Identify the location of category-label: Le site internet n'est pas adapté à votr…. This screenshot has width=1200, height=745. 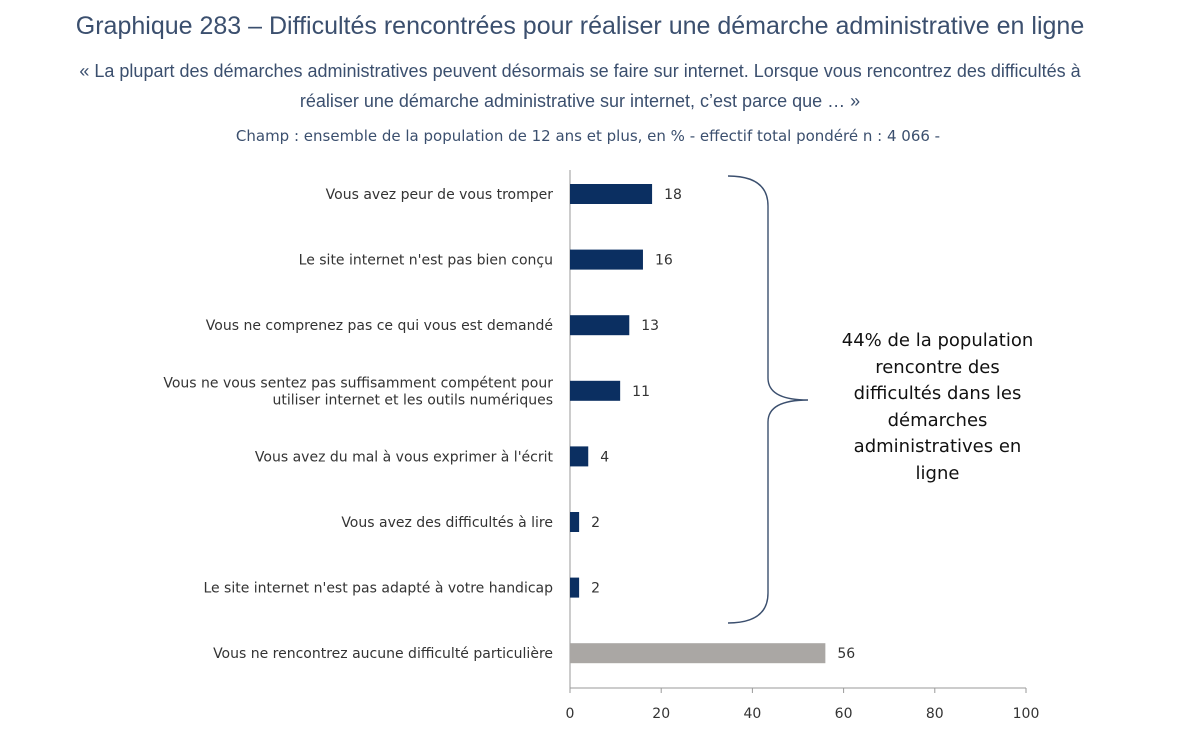
(378, 589).